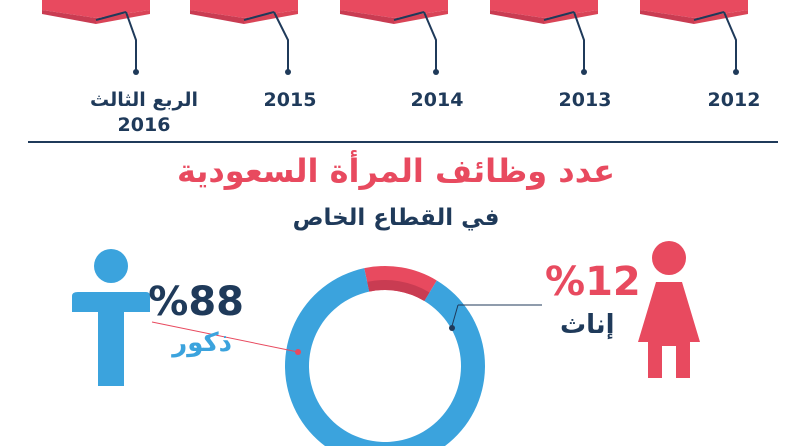 This screenshot has width=792, height=446. I want to click on donut-slice-male, so click(385, 357).